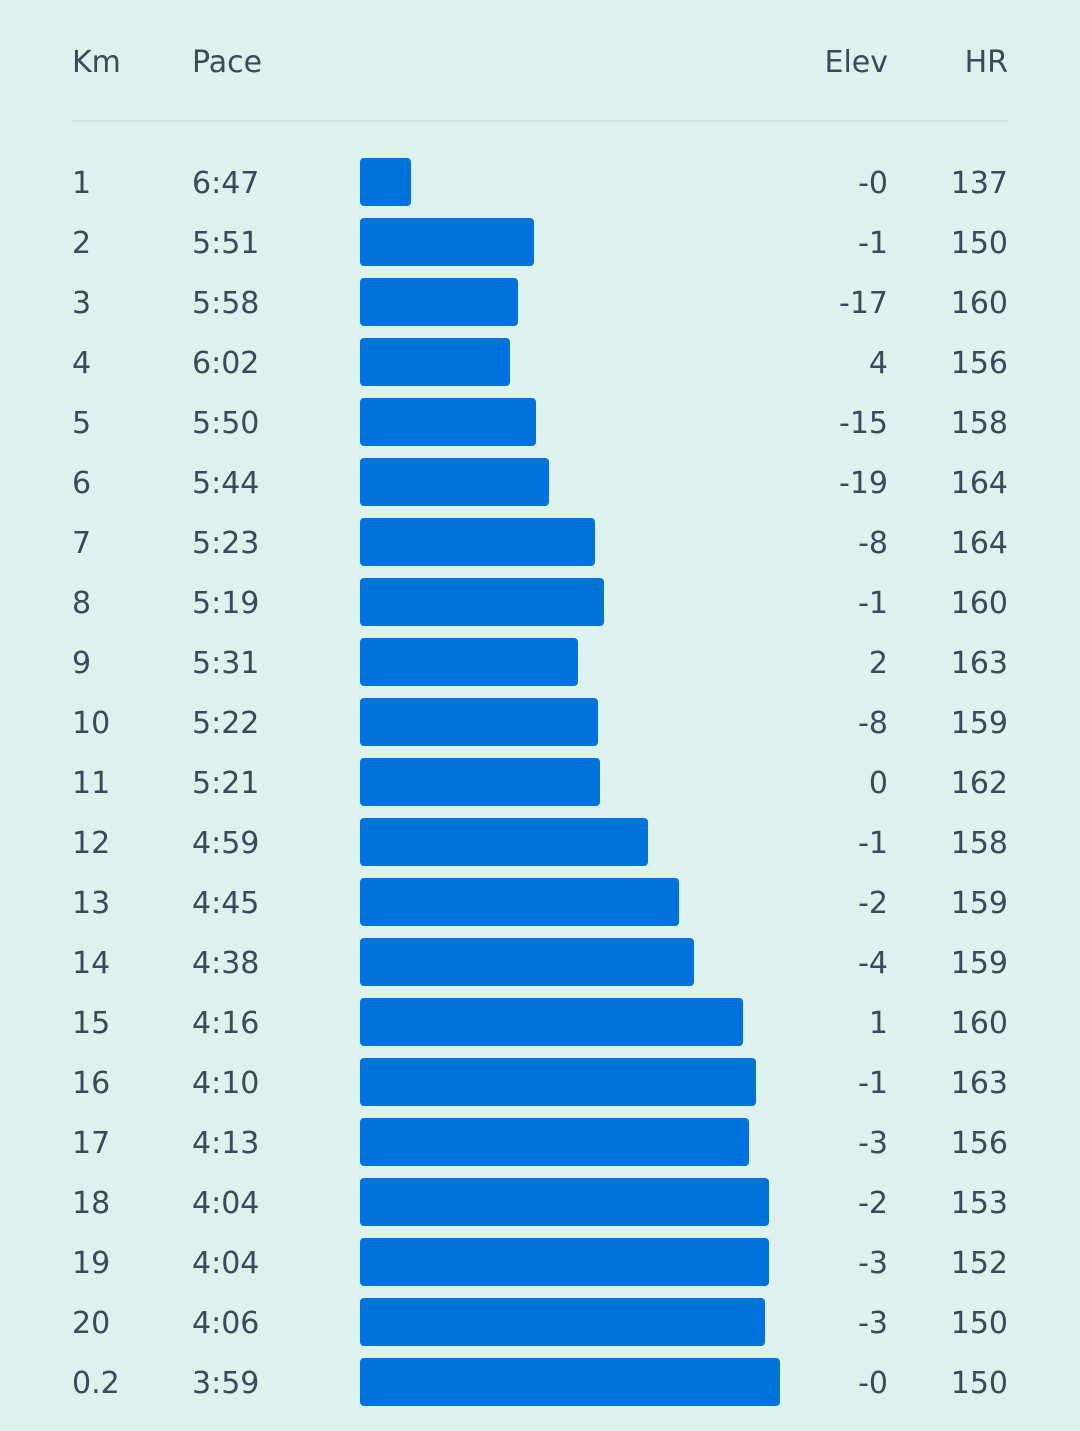 This screenshot has width=1080, height=1431. What do you see at coordinates (82, 303) in the screenshot?
I see `split-km: 3` at bounding box center [82, 303].